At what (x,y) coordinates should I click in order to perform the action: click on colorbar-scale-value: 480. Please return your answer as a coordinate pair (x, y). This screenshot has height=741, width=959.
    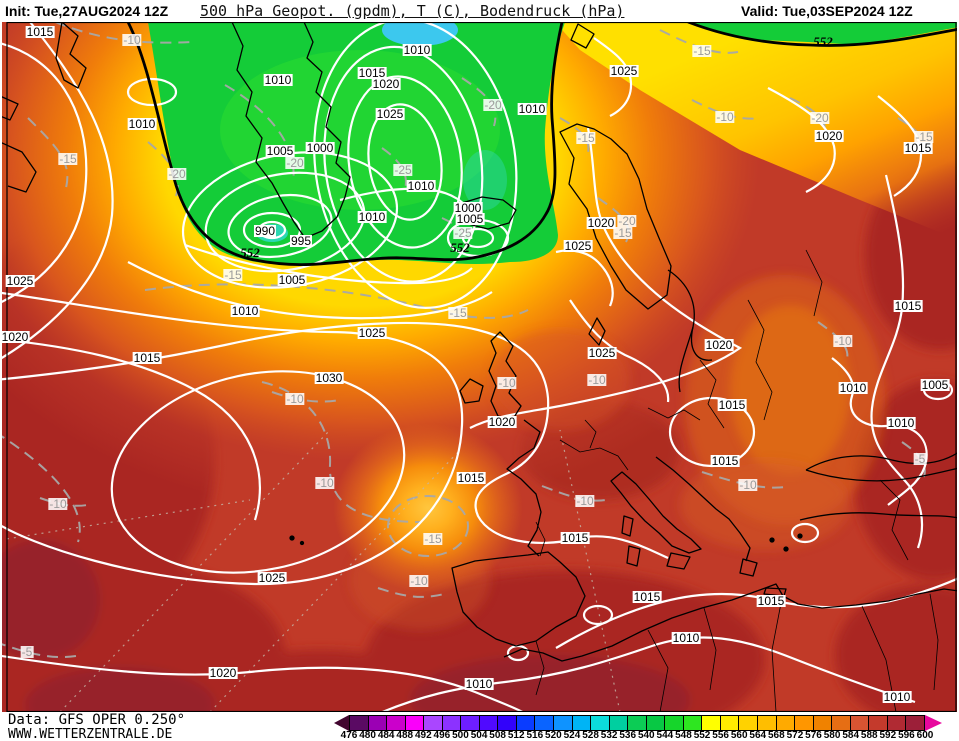
    Looking at the image, I should click on (367, 735).